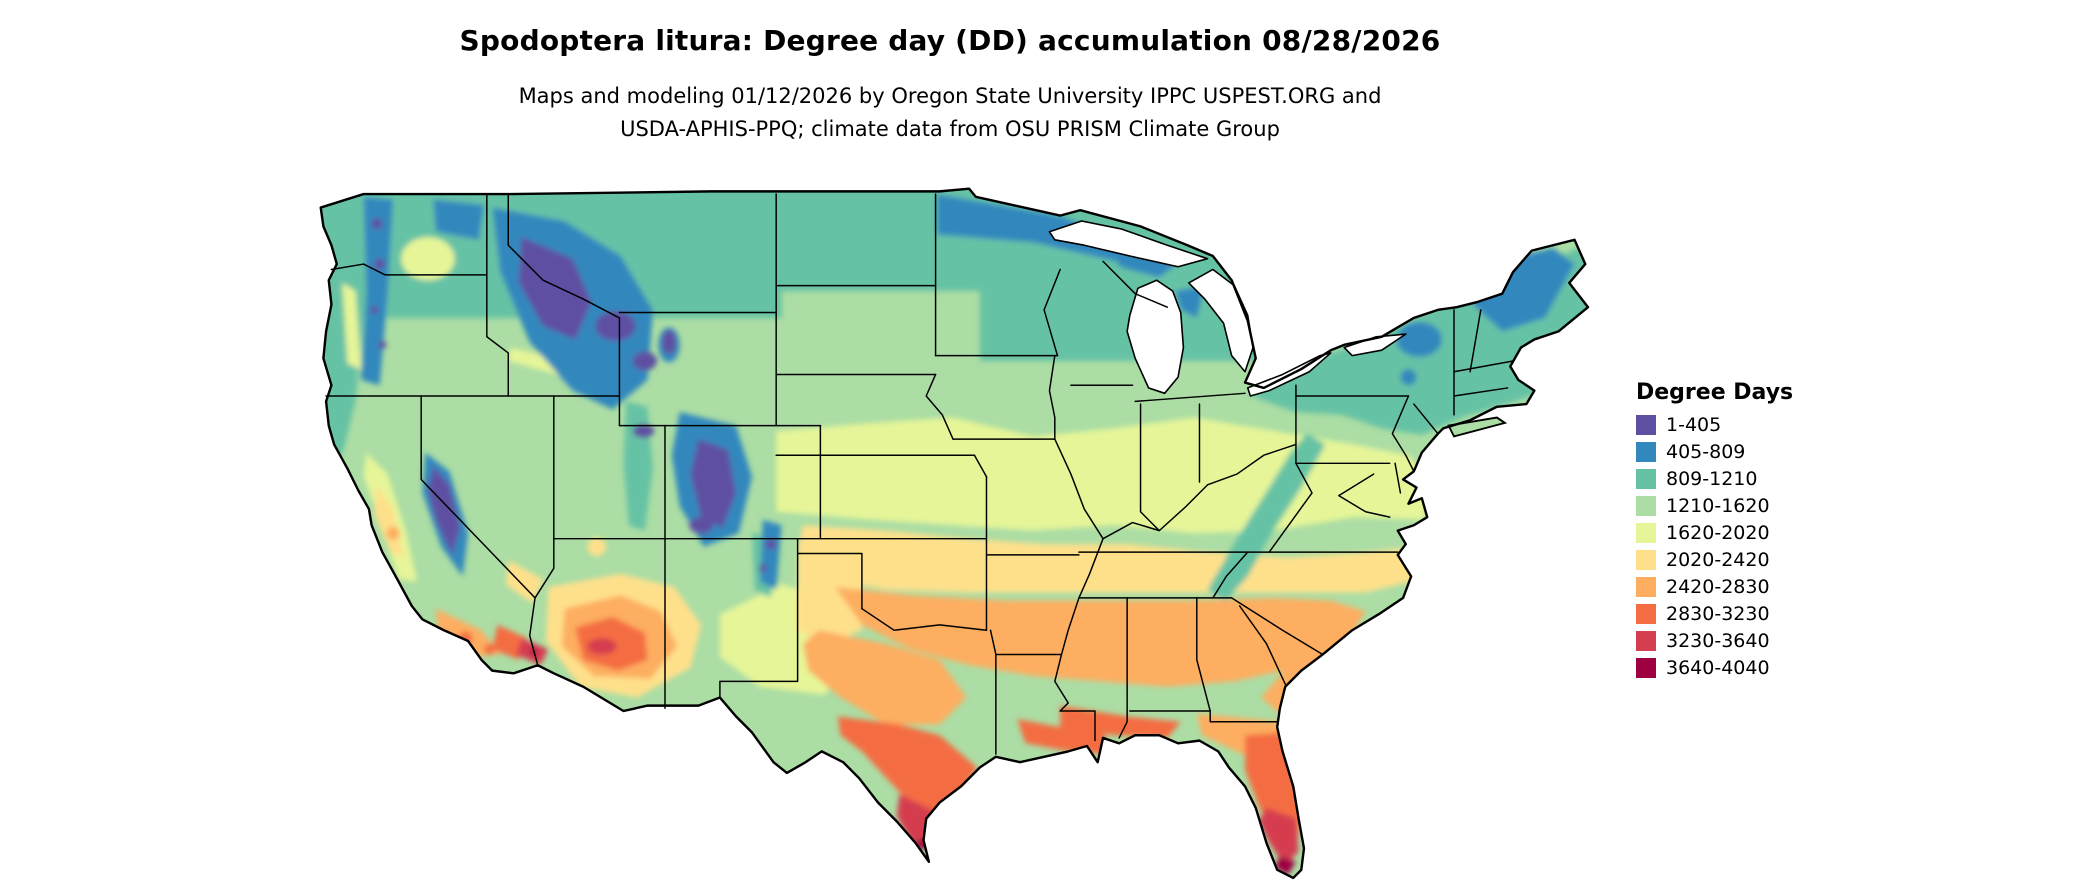 This screenshot has width=2100, height=892. I want to click on legend-row: 1620-2020, so click(1746, 533).